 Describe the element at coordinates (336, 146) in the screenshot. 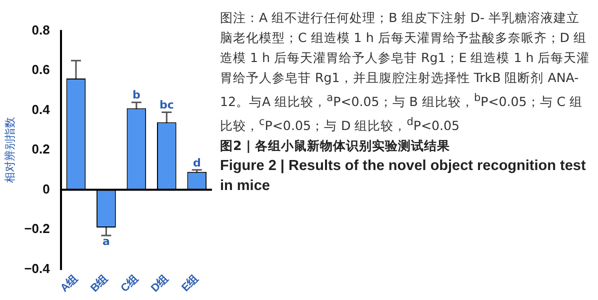

I see `text: 图2 | 各组小鼠新物体识别实验测试结果` at that location.